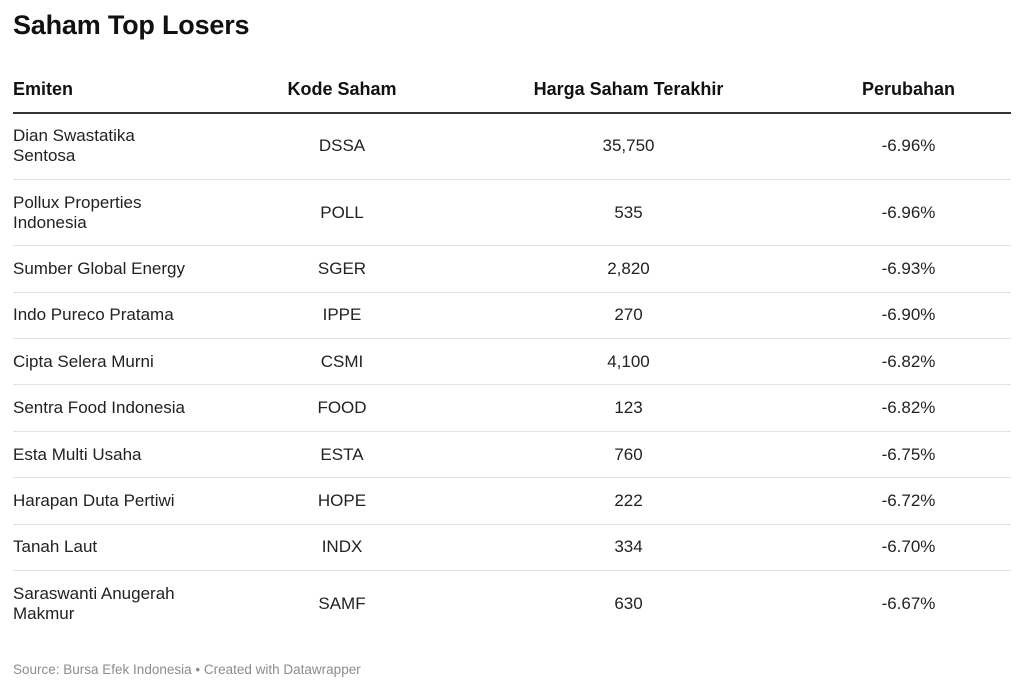 Image resolution: width=1024 pixels, height=692 pixels. I want to click on emiten-name: Pollux Properties Indonesia, so click(77, 212).